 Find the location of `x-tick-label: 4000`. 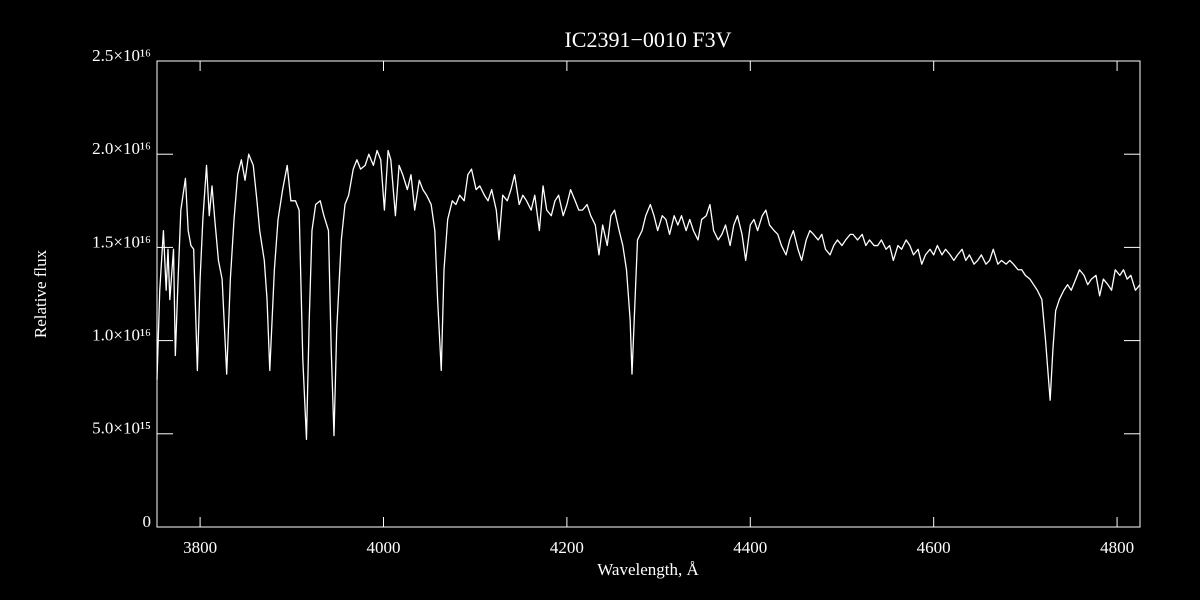

x-tick-label: 4000 is located at coordinates (383, 547).